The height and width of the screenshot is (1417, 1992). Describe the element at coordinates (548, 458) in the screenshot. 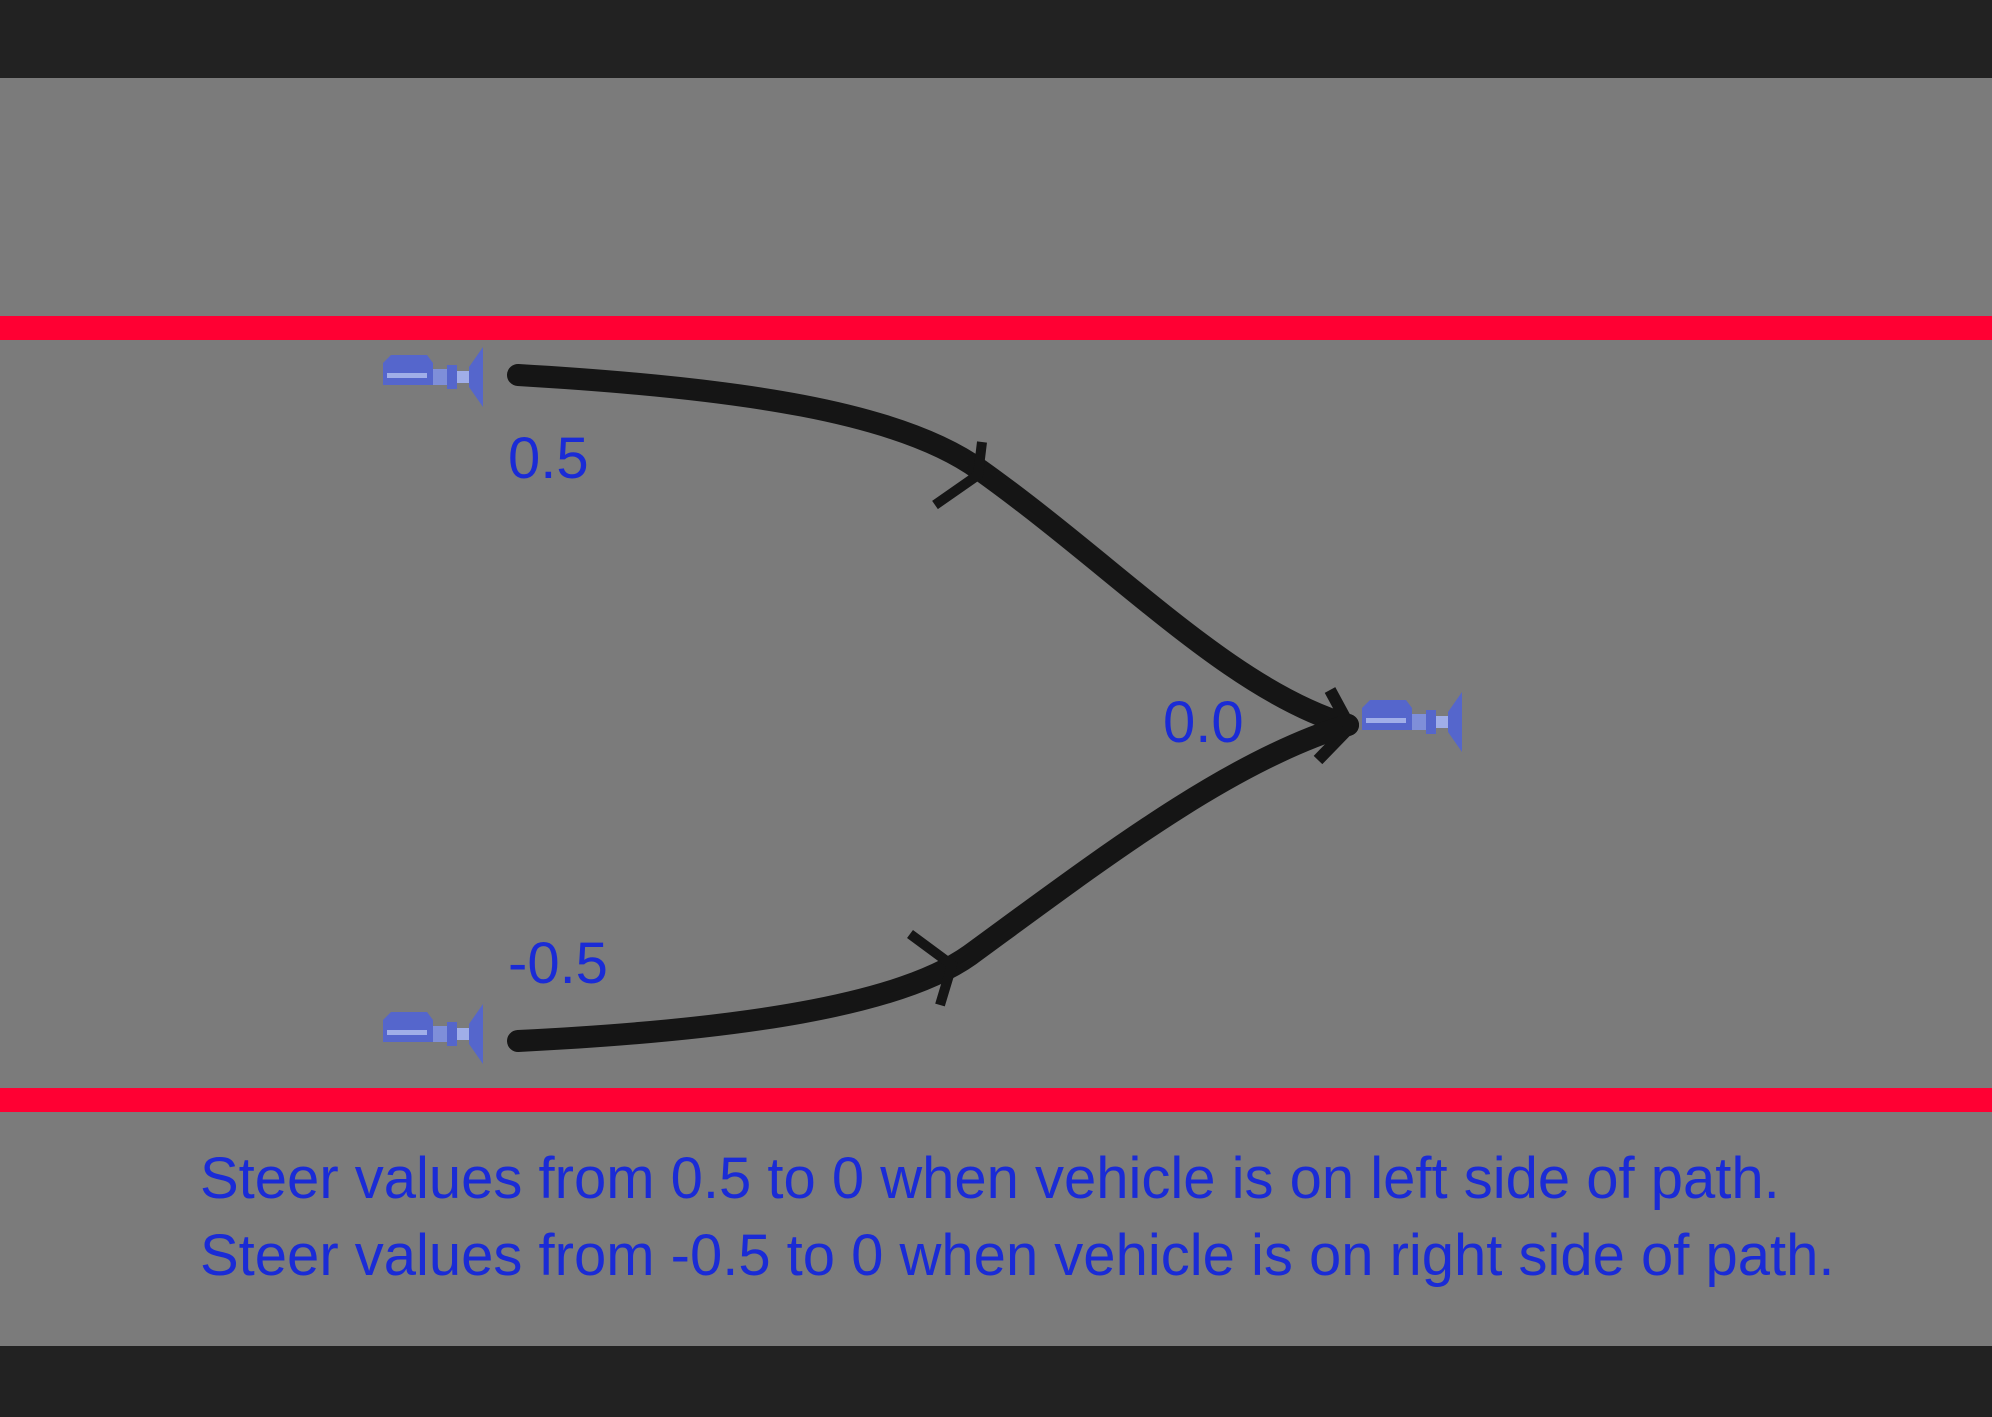

I see `steer-label-left-start: 0.5` at that location.